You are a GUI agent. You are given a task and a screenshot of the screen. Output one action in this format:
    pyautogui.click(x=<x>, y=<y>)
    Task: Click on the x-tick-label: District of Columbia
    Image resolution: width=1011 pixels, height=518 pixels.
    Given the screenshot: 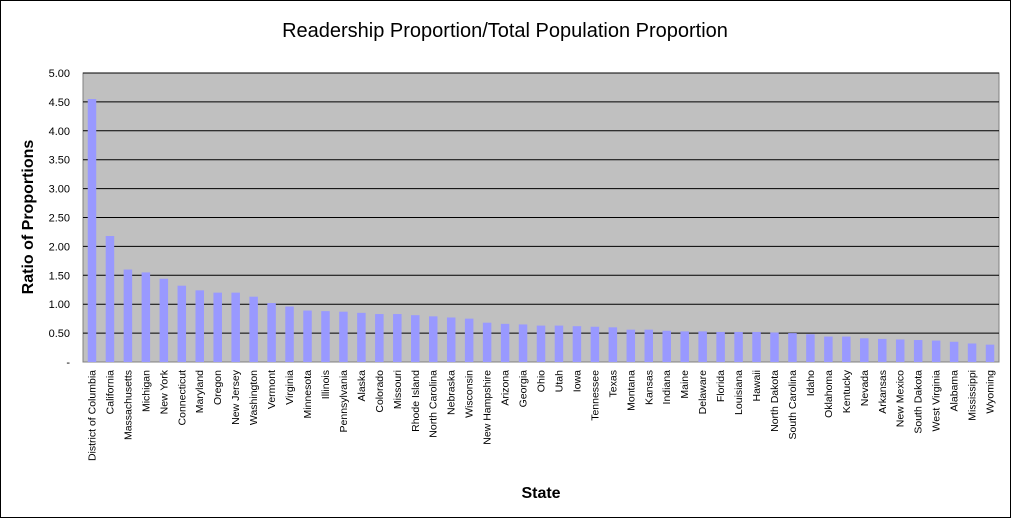 What is the action you would take?
    pyautogui.click(x=92, y=415)
    